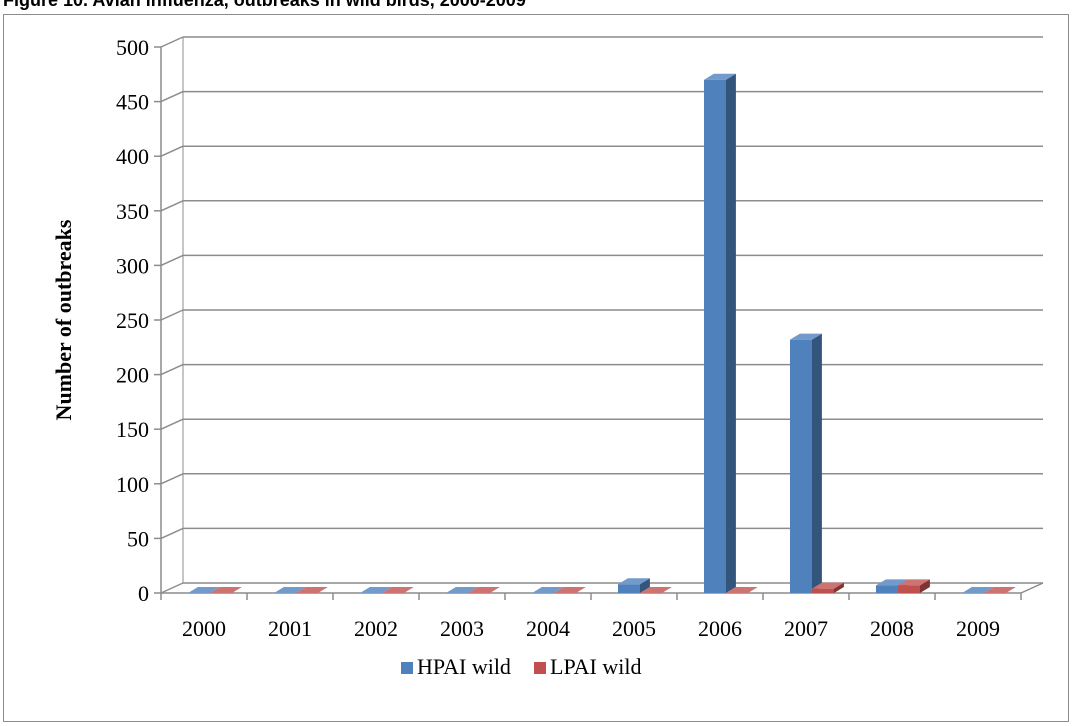 The height and width of the screenshot is (726, 1074). Describe the element at coordinates (462, 628) in the screenshot. I see `x-tick-label: 2003` at that location.